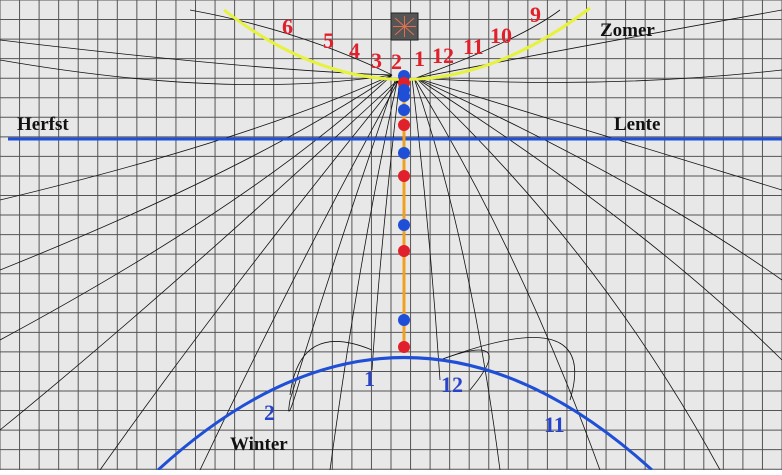  I want to click on summer-hour-label: 9, so click(535, 14).